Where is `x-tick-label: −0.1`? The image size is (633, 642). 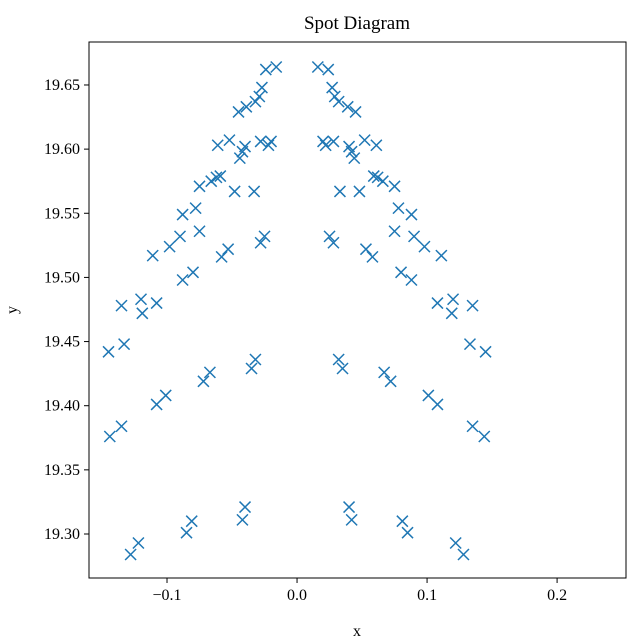
x-tick-label: −0.1 is located at coordinates (166, 595).